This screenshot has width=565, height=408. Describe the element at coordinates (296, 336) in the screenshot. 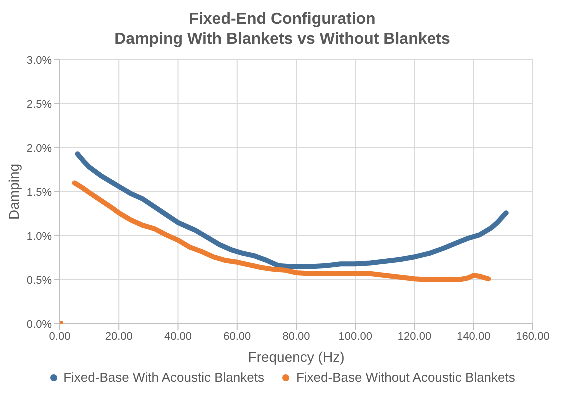

I see `x-tick-label: 80.00` at that location.